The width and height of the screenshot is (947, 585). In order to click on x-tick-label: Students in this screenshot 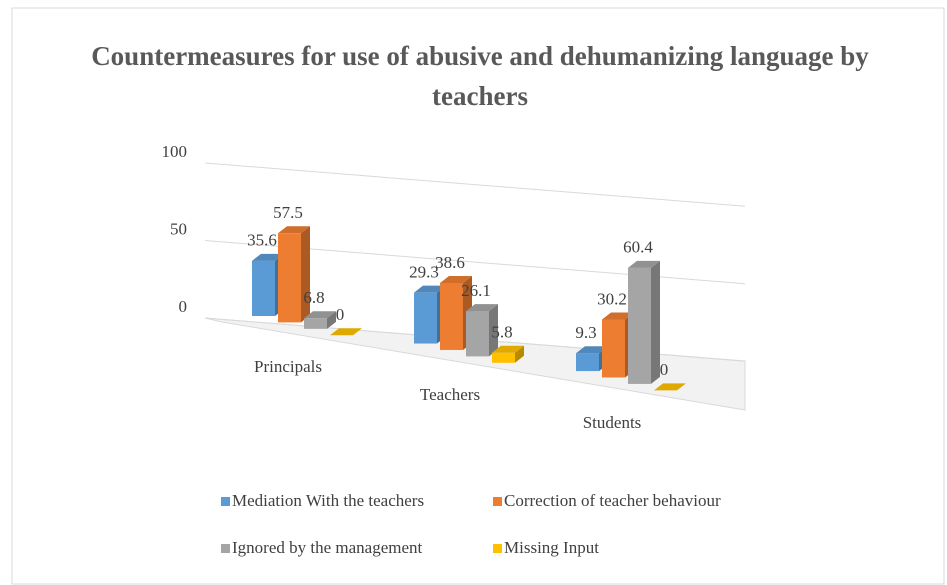, I will do `click(612, 422)`.